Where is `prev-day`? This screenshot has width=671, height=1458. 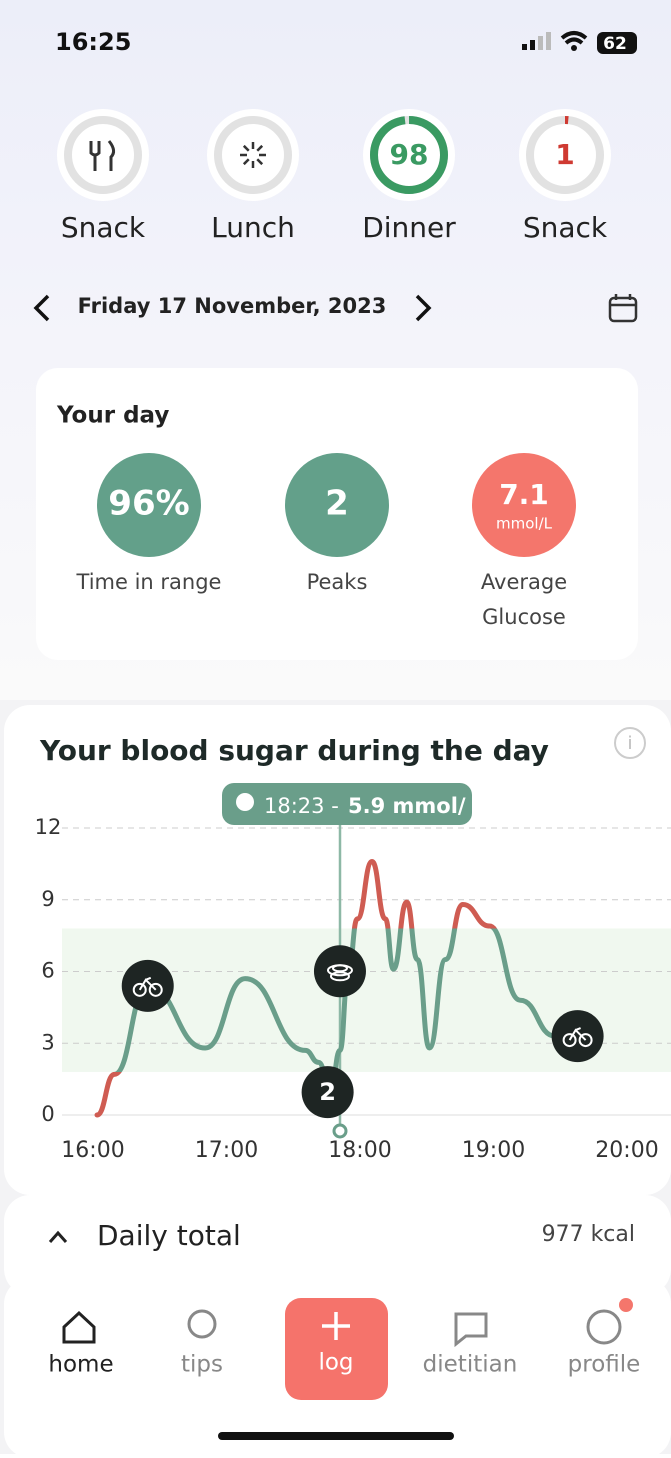 prev-day is located at coordinates (41, 308).